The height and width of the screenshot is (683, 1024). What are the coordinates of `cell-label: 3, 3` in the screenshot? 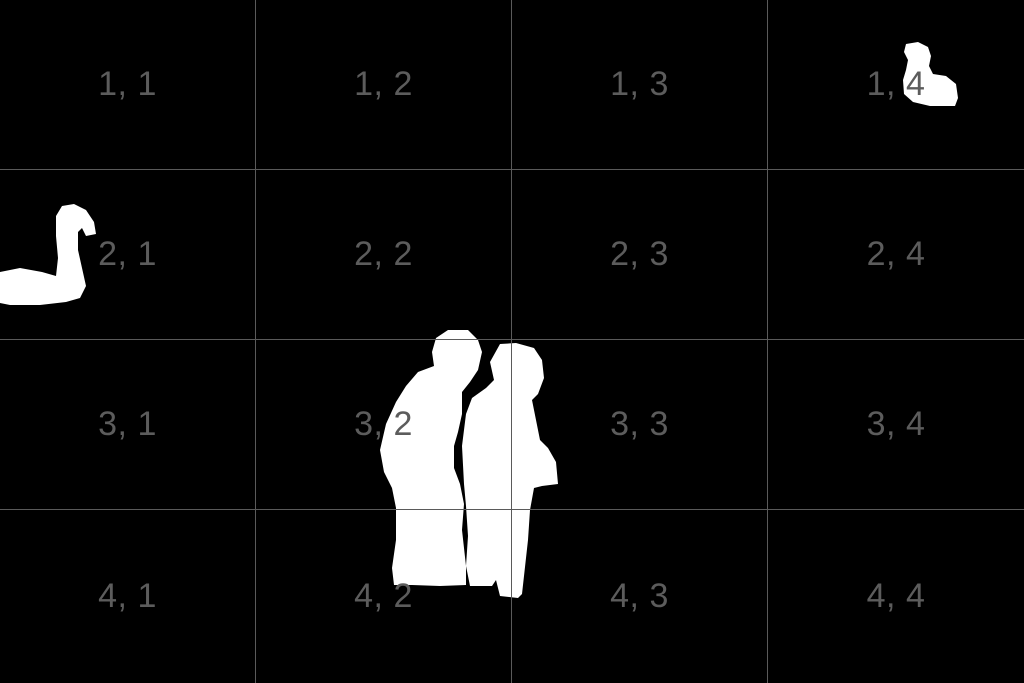 It's located at (639, 424).